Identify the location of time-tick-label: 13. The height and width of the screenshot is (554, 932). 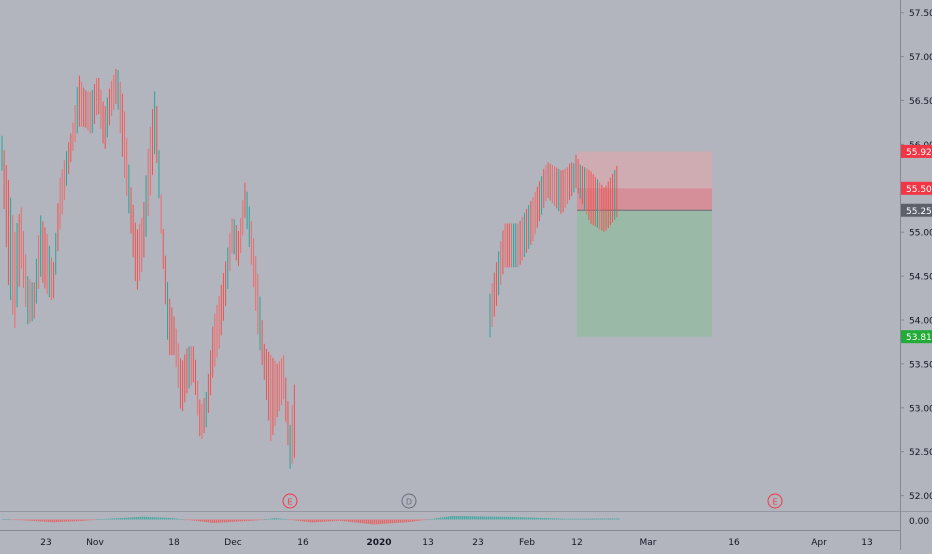
(866, 543).